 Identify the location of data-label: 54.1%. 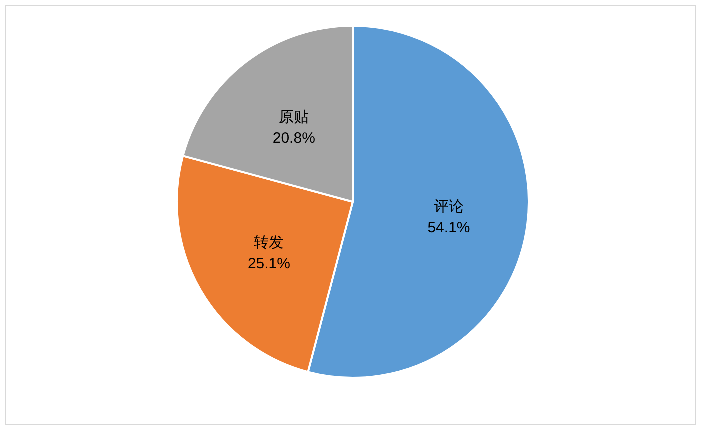
(449, 227).